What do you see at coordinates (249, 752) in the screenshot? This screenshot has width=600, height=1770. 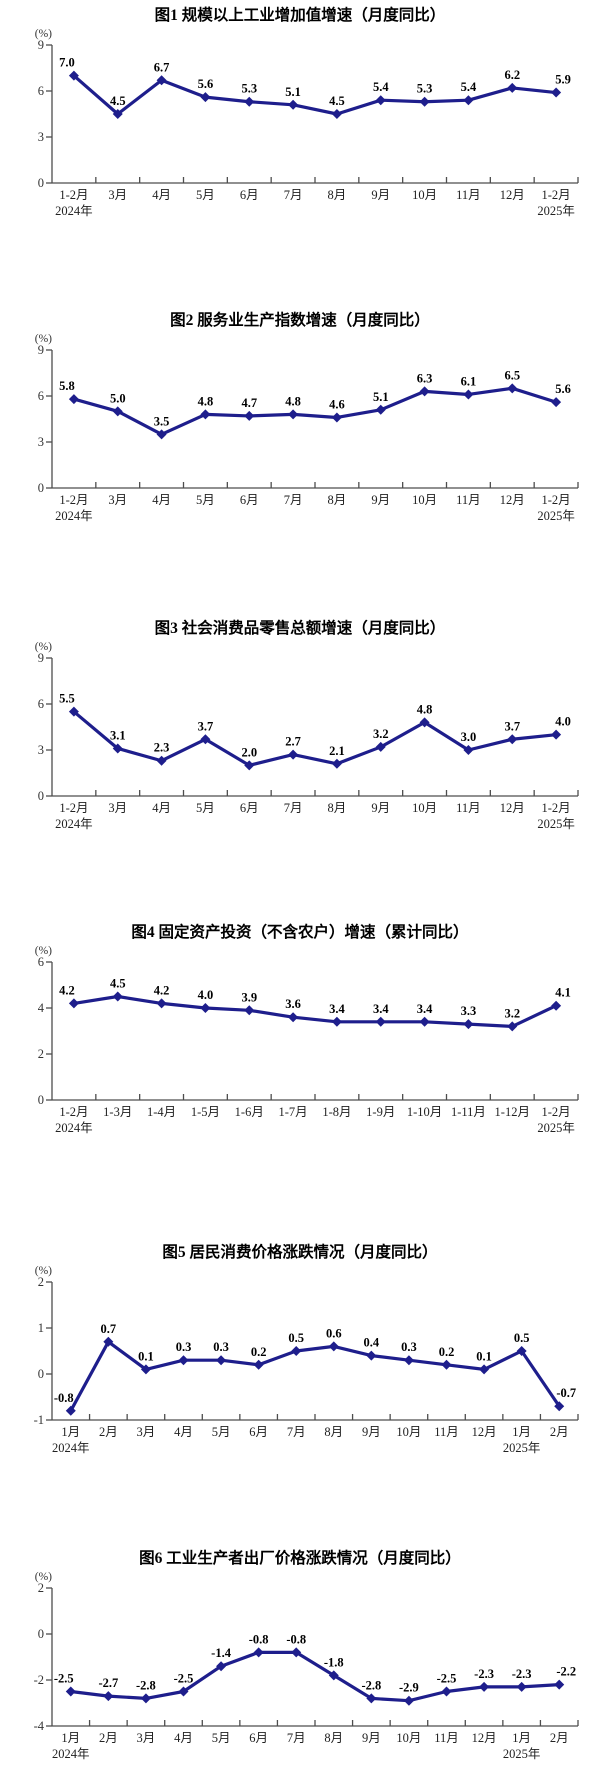 I see `svg-text: 2.0` at bounding box center [249, 752].